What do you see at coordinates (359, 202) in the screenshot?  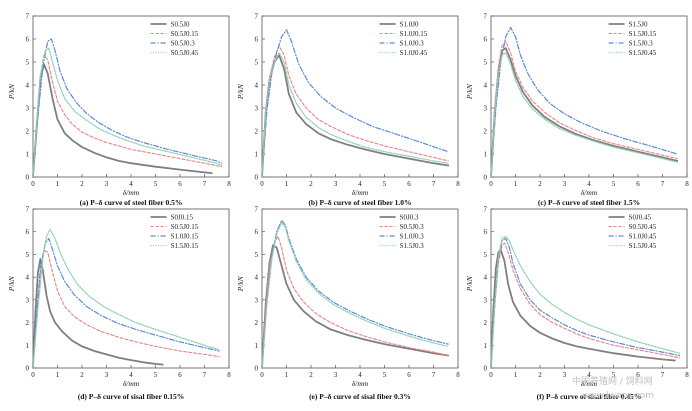 I see `panel-caption: (b) P–δ curve of steel fiber 1.0%` at bounding box center [359, 202].